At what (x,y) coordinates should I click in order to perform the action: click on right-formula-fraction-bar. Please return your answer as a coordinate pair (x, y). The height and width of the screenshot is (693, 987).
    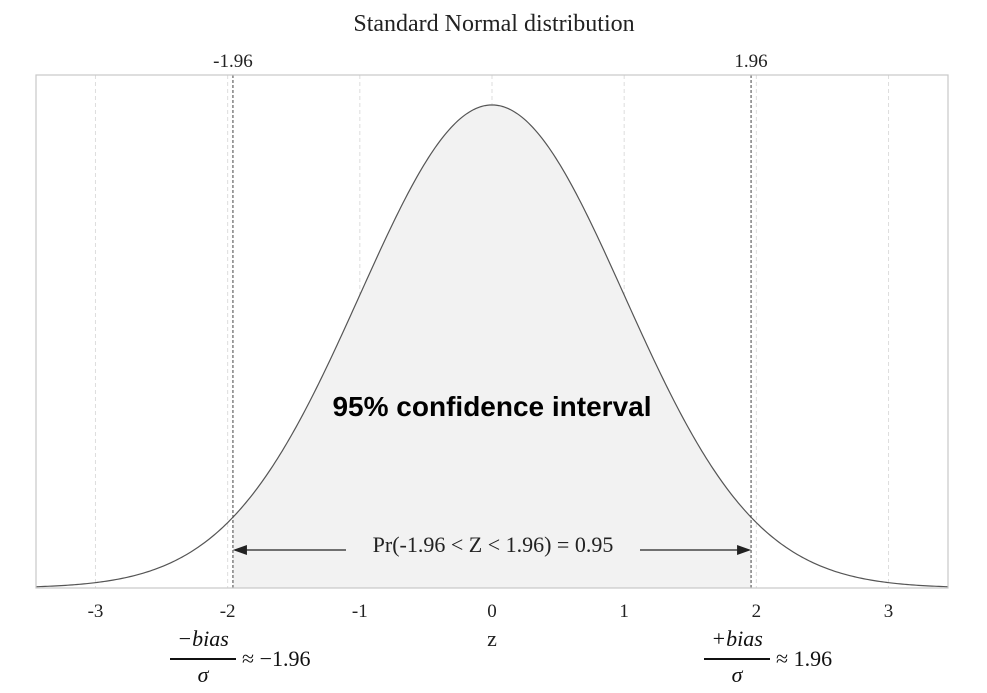
    Looking at the image, I should click on (737, 659).